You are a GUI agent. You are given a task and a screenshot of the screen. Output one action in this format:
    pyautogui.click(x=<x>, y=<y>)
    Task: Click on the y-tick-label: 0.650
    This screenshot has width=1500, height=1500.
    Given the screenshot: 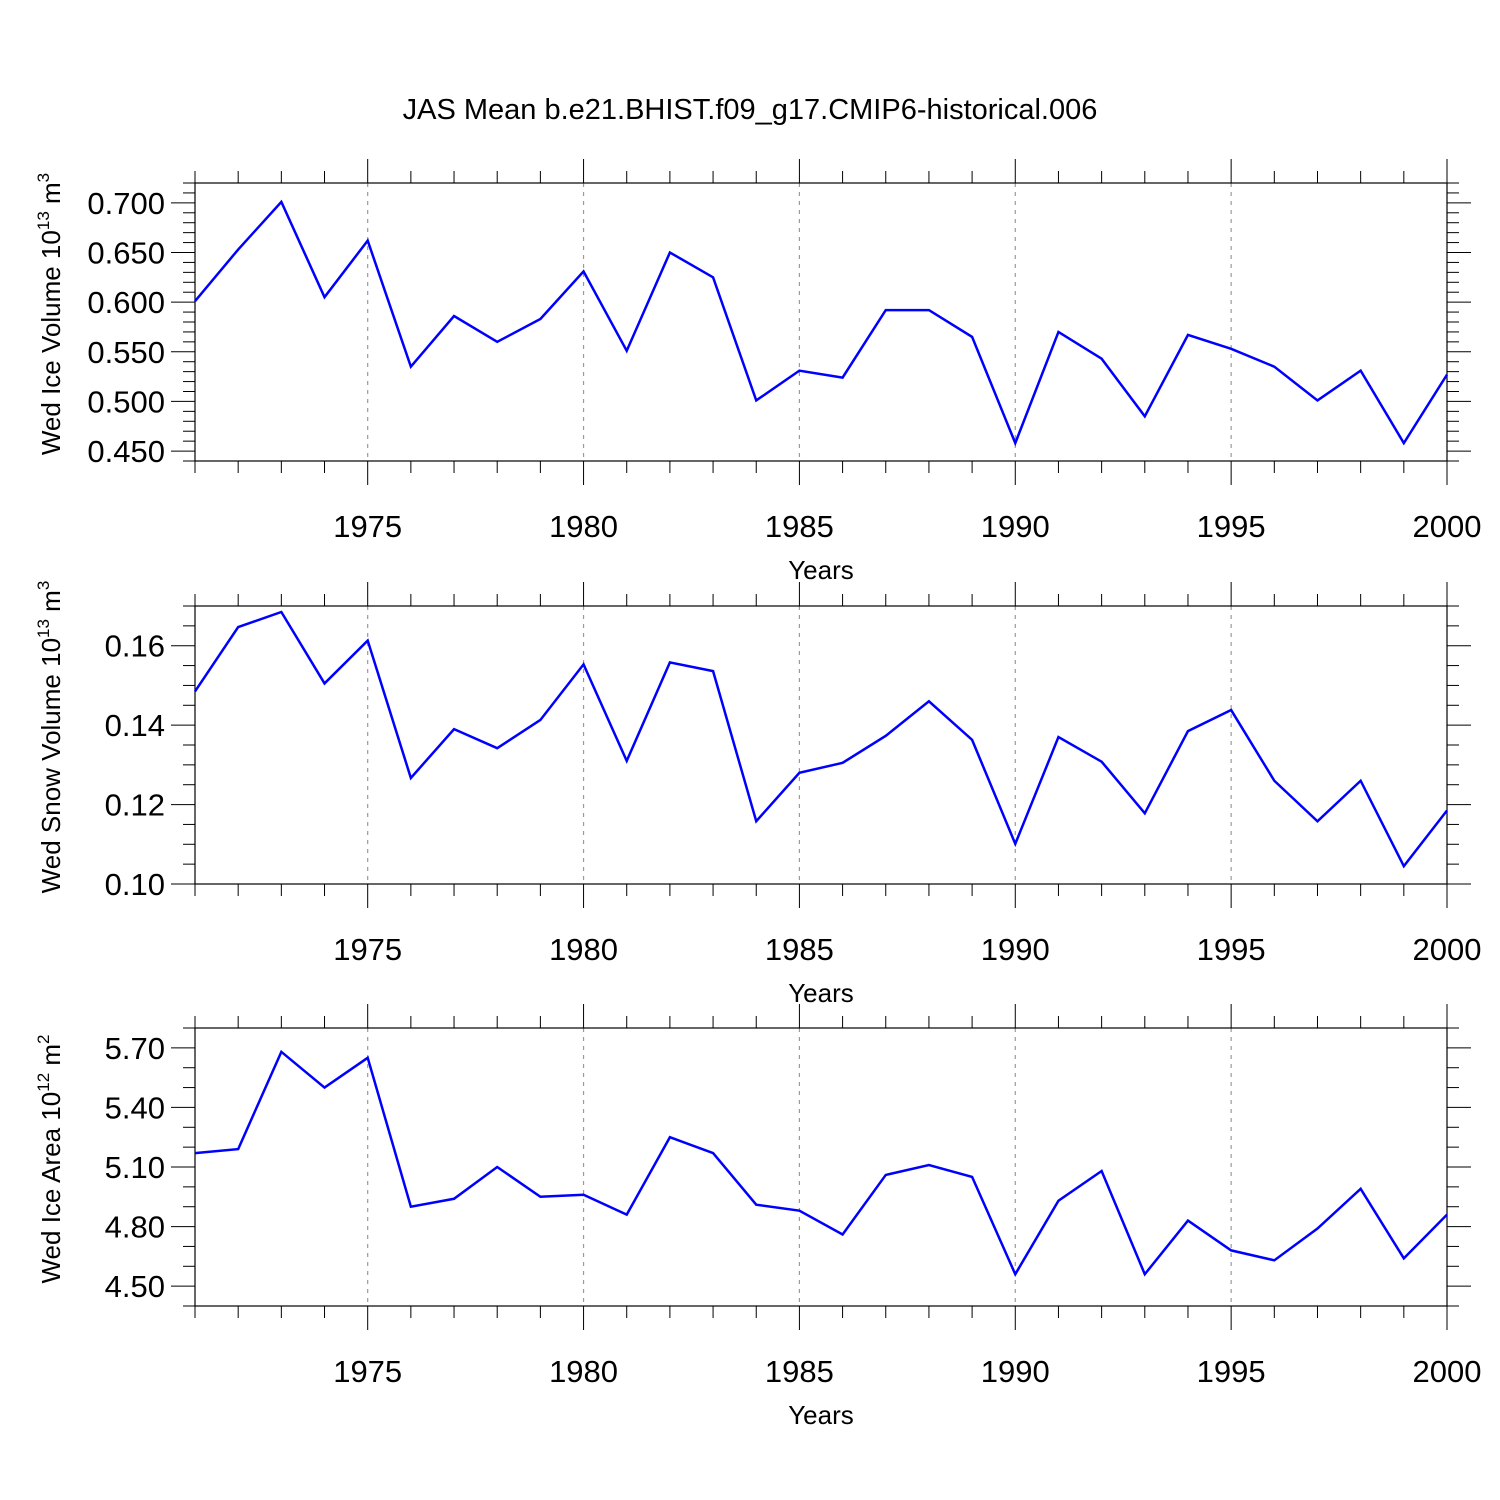 What is the action you would take?
    pyautogui.click(x=126, y=253)
    